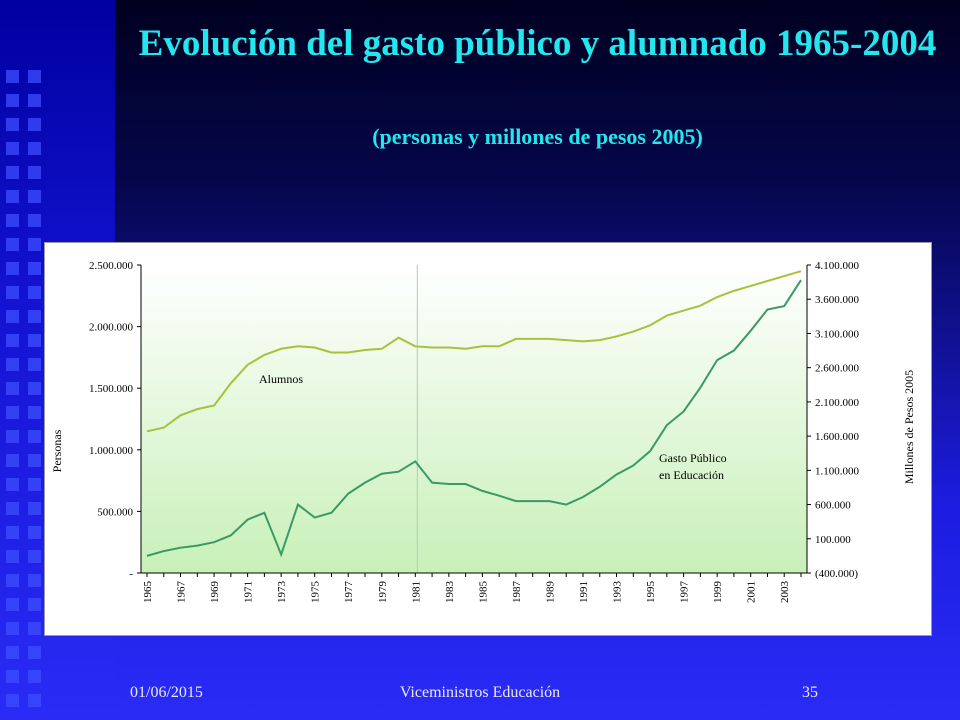 The width and height of the screenshot is (960, 720). What do you see at coordinates (115, 512) in the screenshot?
I see `y-tick-label-left: 500.000` at bounding box center [115, 512].